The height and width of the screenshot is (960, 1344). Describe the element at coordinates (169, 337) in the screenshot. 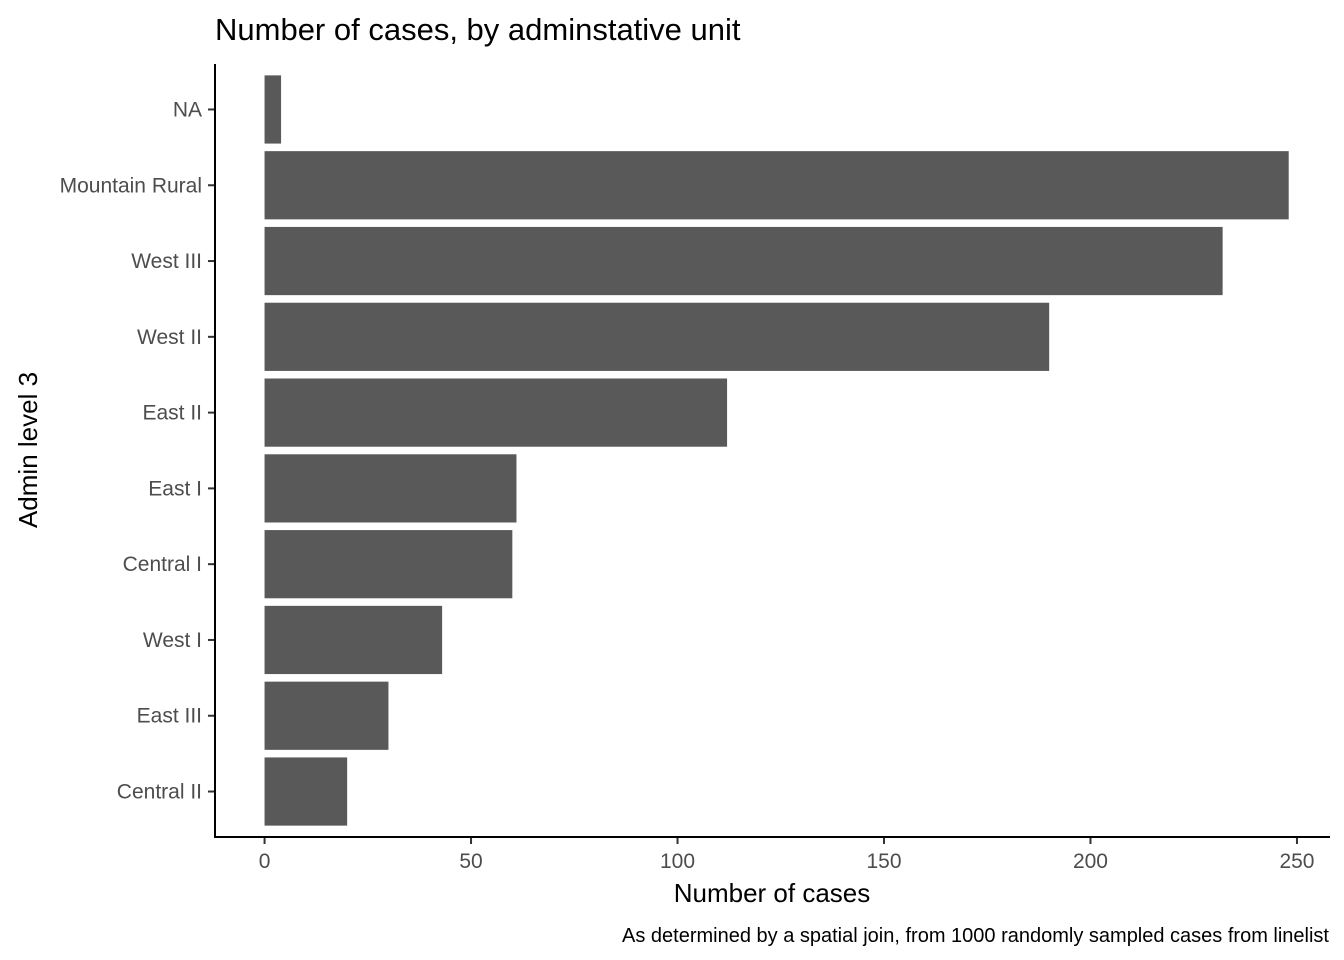

I see `y-tick-label: West II` at that location.